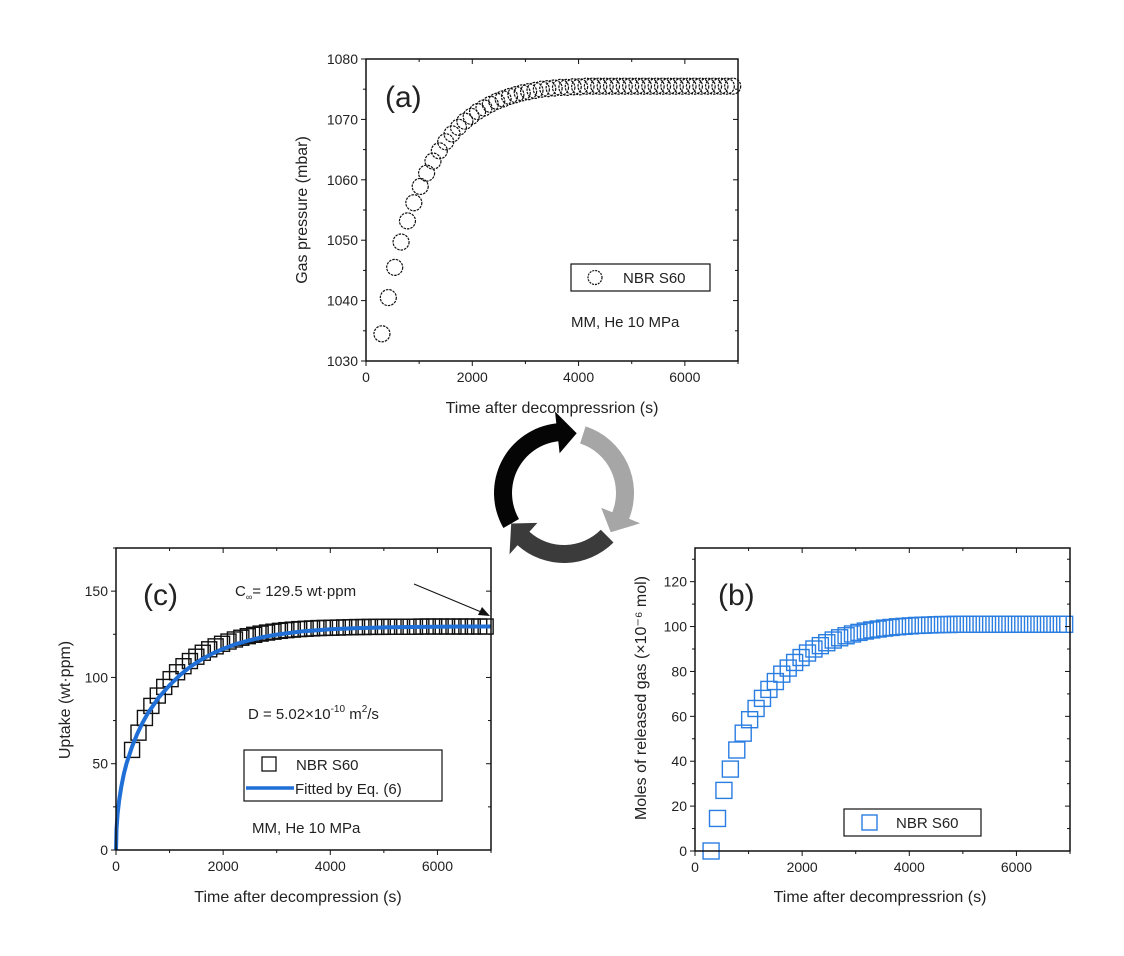  I want to click on chart-b-legend: NBR S60, so click(912, 822).